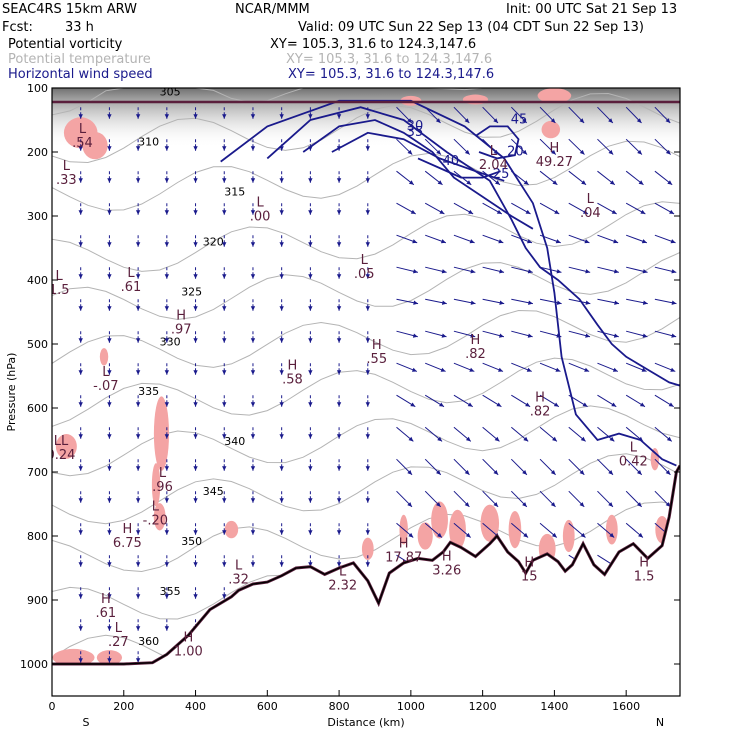 The image size is (740, 740). Describe the element at coordinates (418, 174) in the screenshot. I see `wind-speed-contour` at that location.